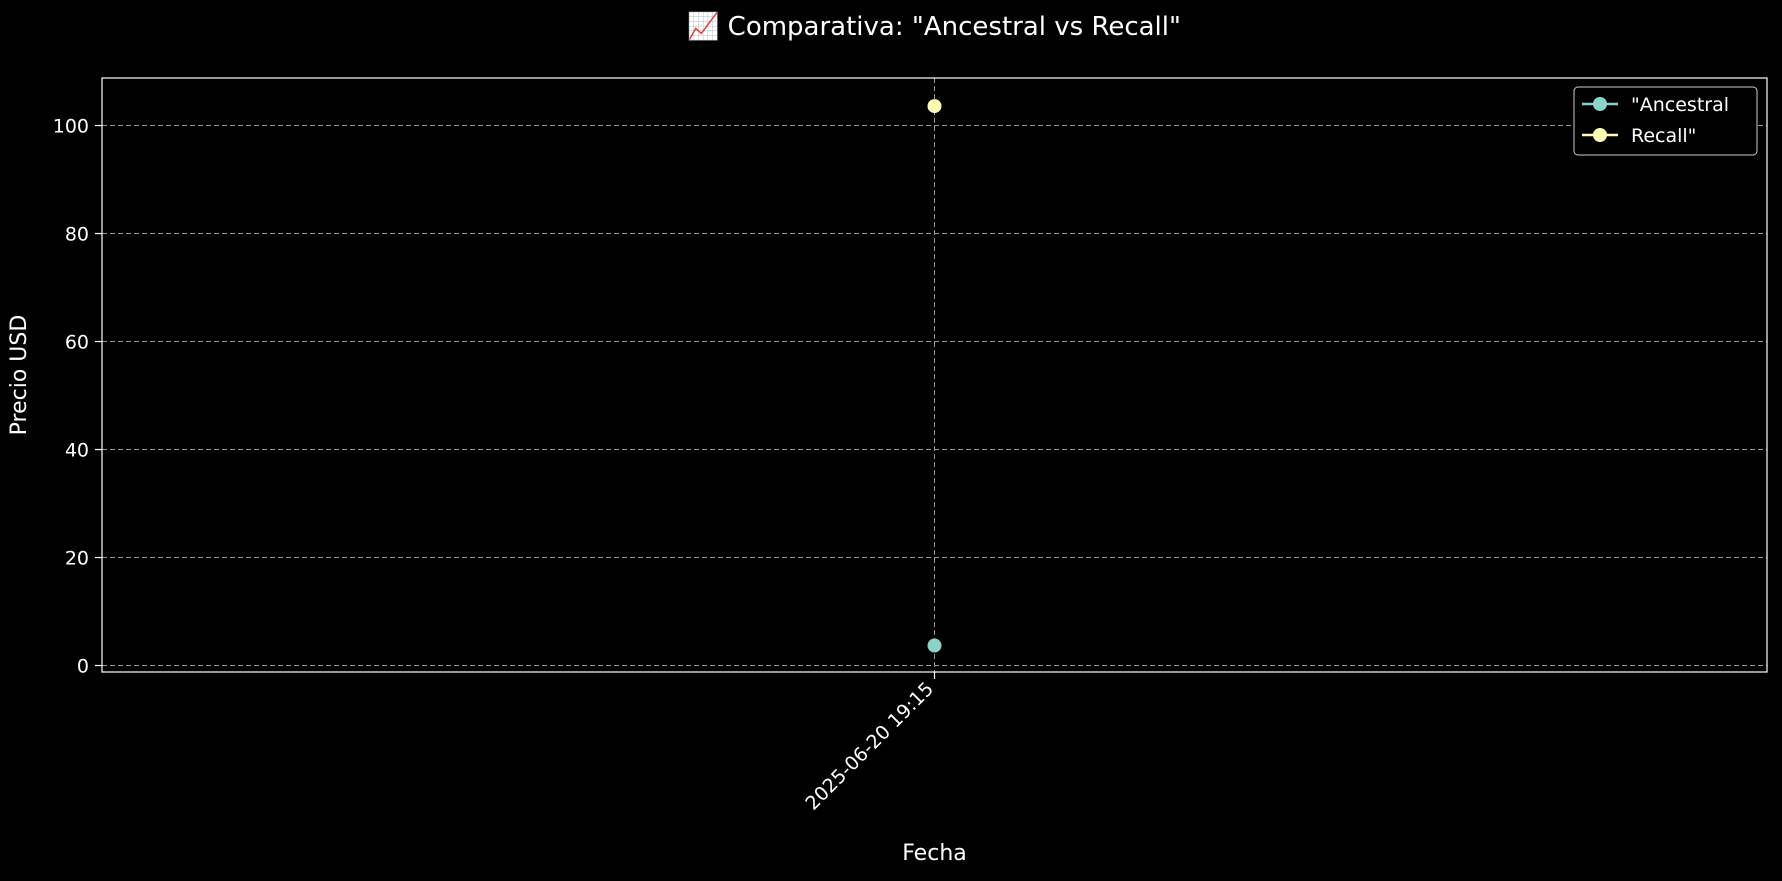 The height and width of the screenshot is (881, 1782). I want to click on y-axis-ticks: 0 20 40 60 80 100, so click(77, 397).